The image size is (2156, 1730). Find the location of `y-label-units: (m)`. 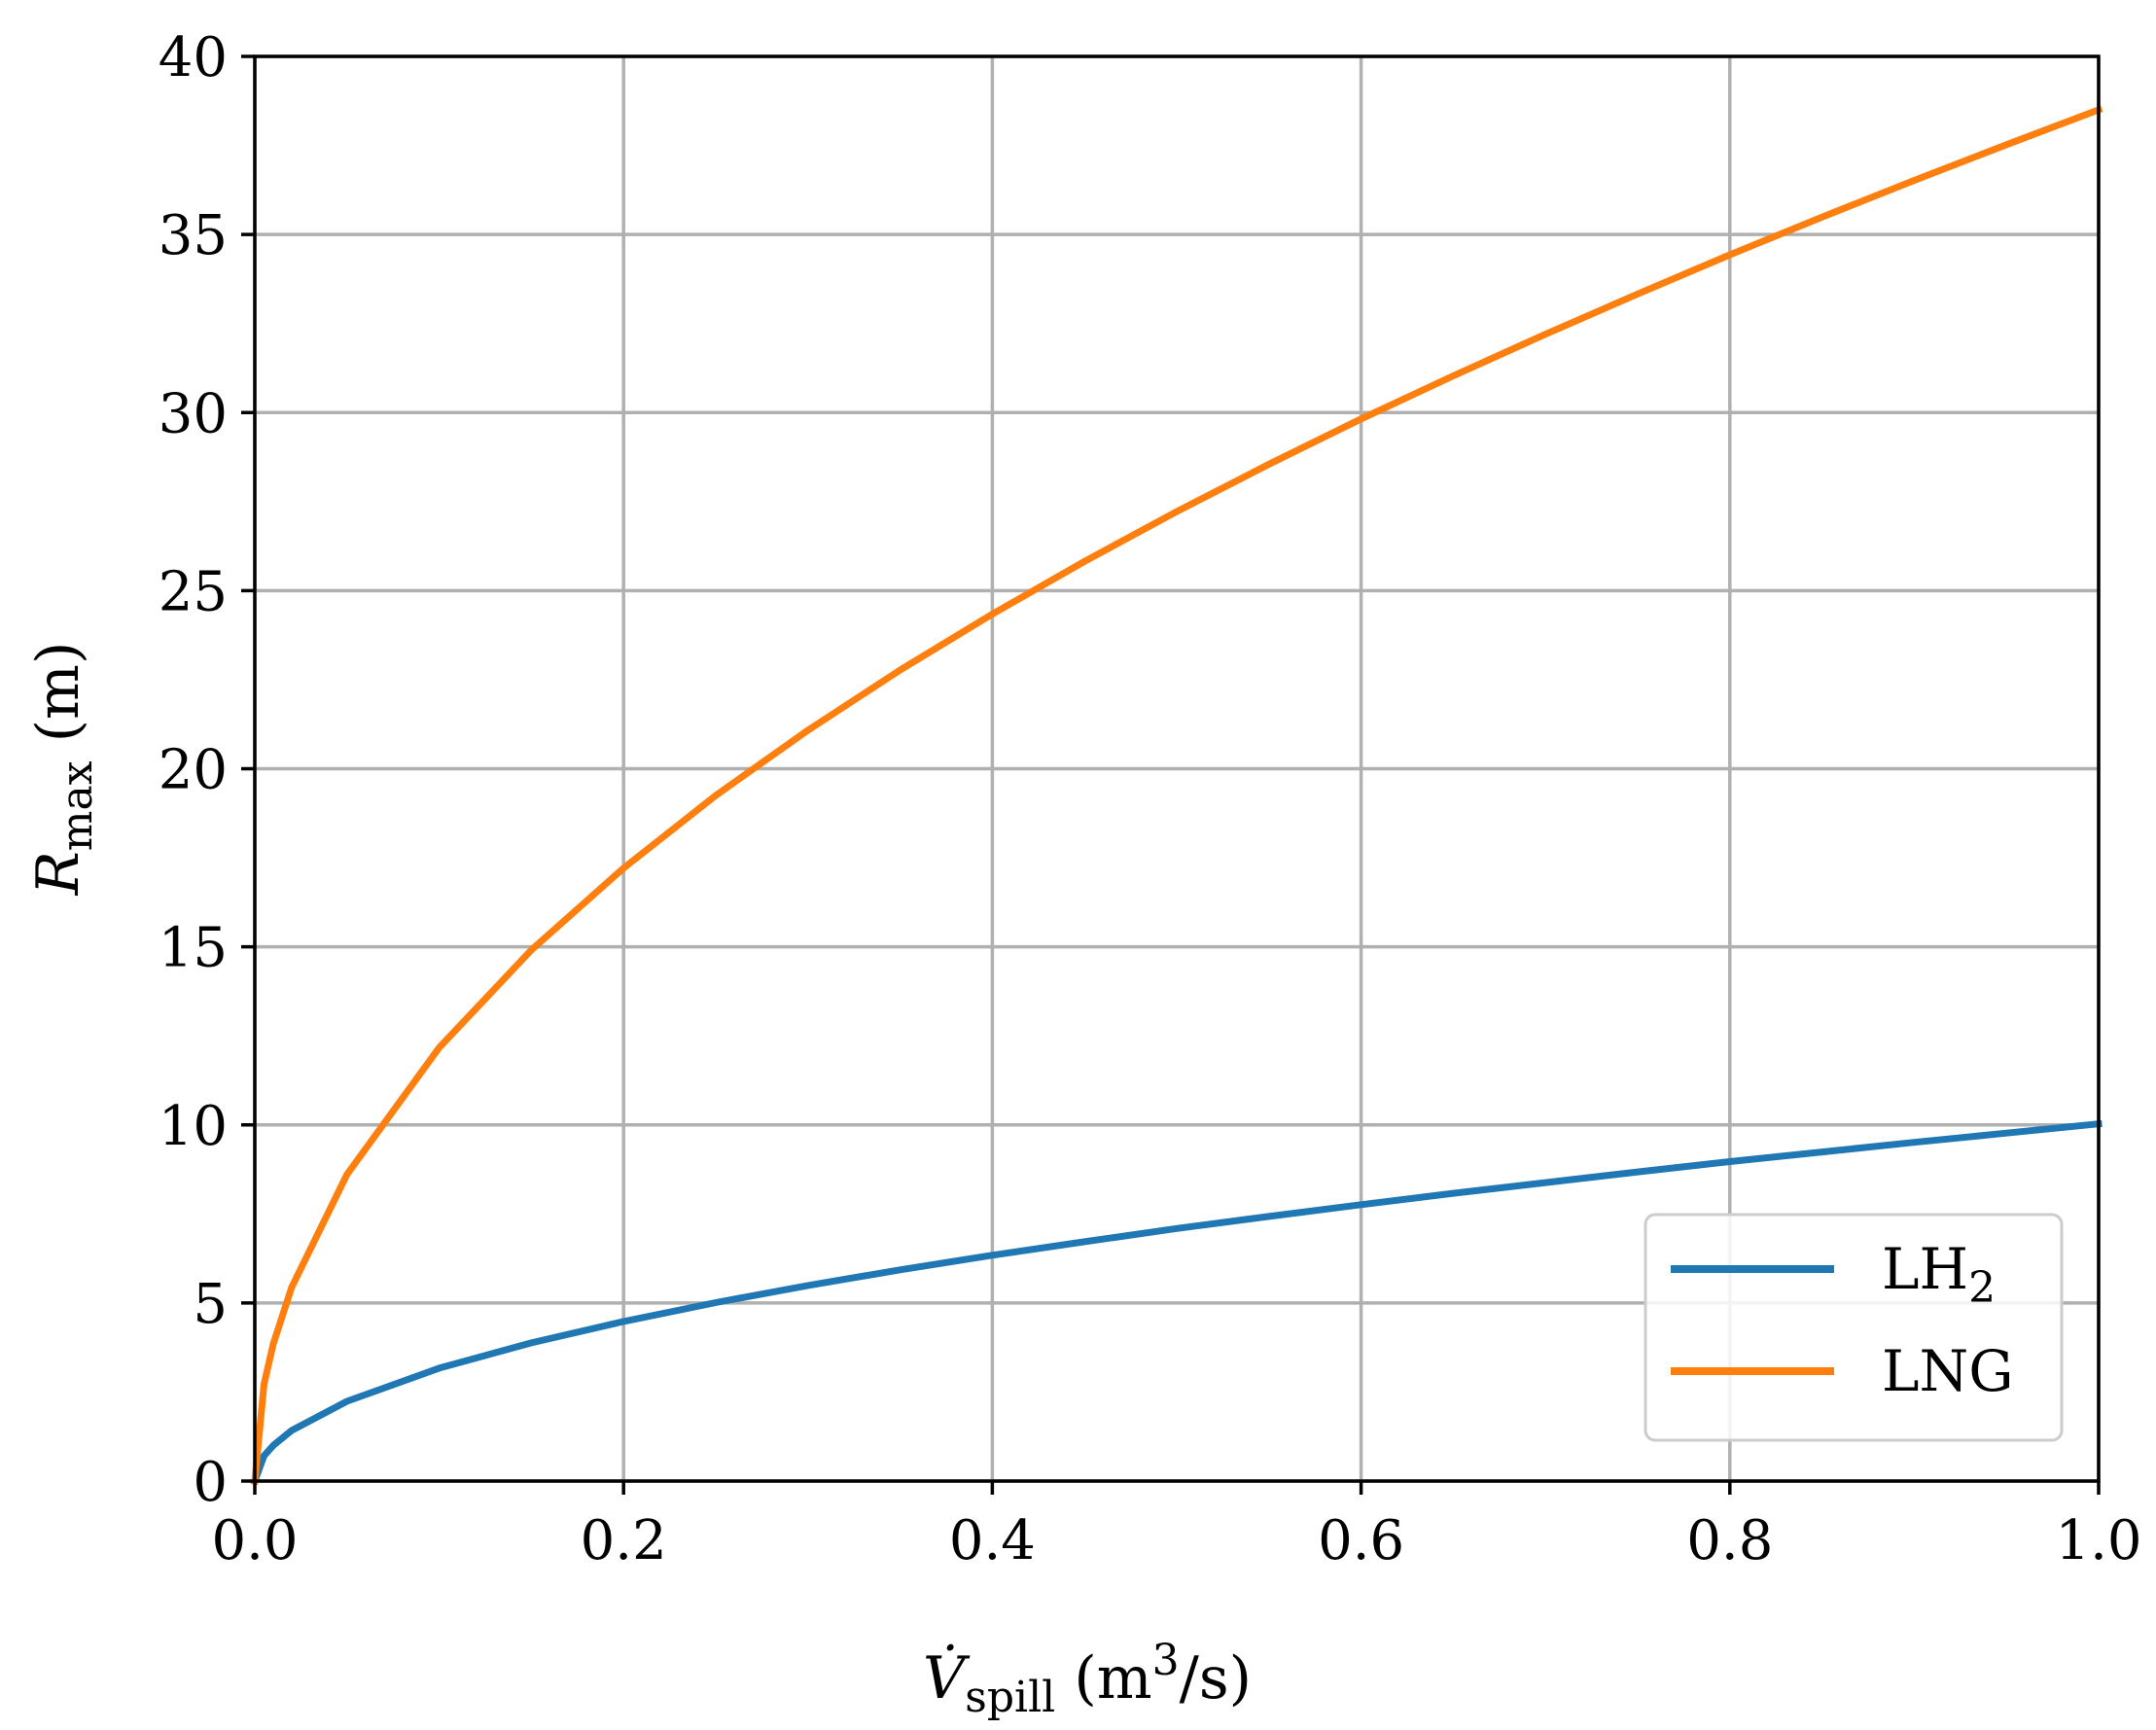

y-label-units: (m) is located at coordinates (58, 701).